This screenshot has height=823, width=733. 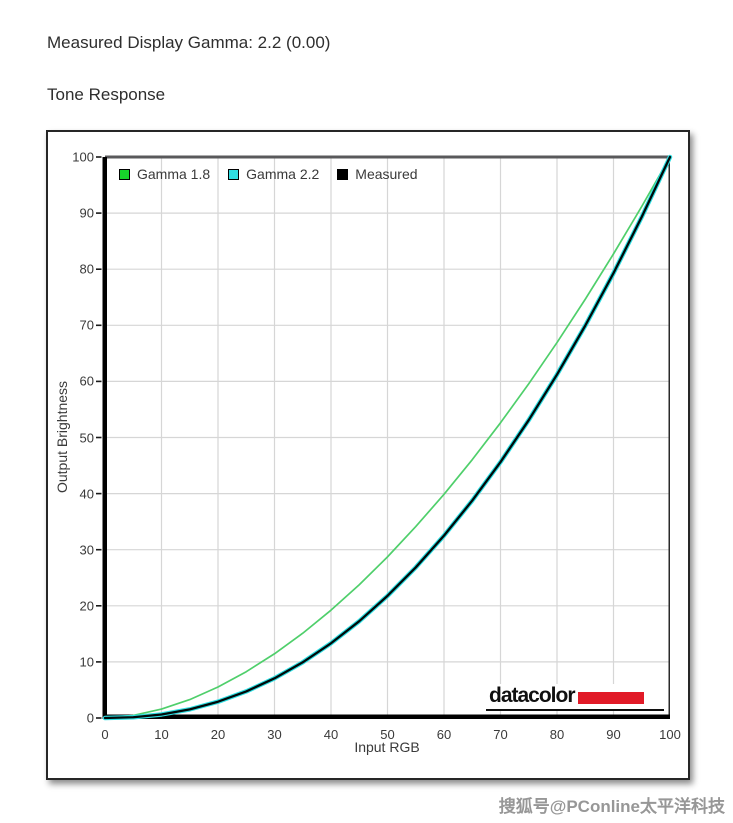 What do you see at coordinates (218, 734) in the screenshot?
I see `x-tick-label: 20` at bounding box center [218, 734].